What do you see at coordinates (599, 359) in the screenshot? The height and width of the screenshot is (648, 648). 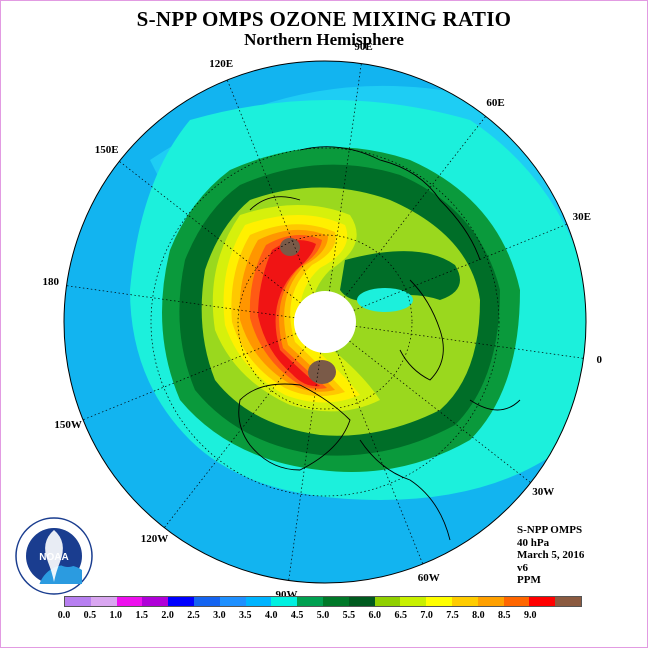 I see `longitude-label: 0` at bounding box center [599, 359].